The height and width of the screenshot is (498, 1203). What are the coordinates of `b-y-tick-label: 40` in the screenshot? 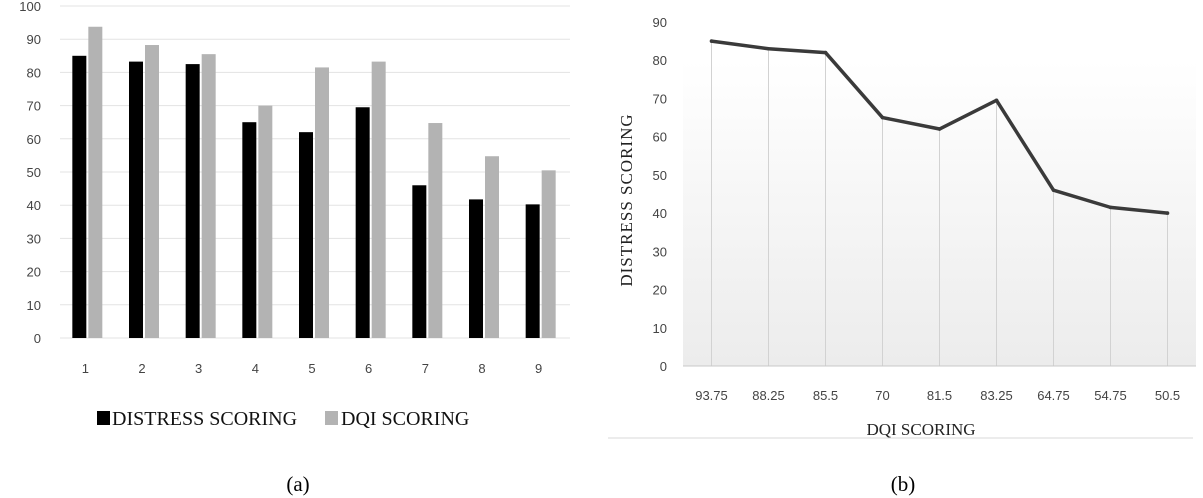 It's located at (660, 213).